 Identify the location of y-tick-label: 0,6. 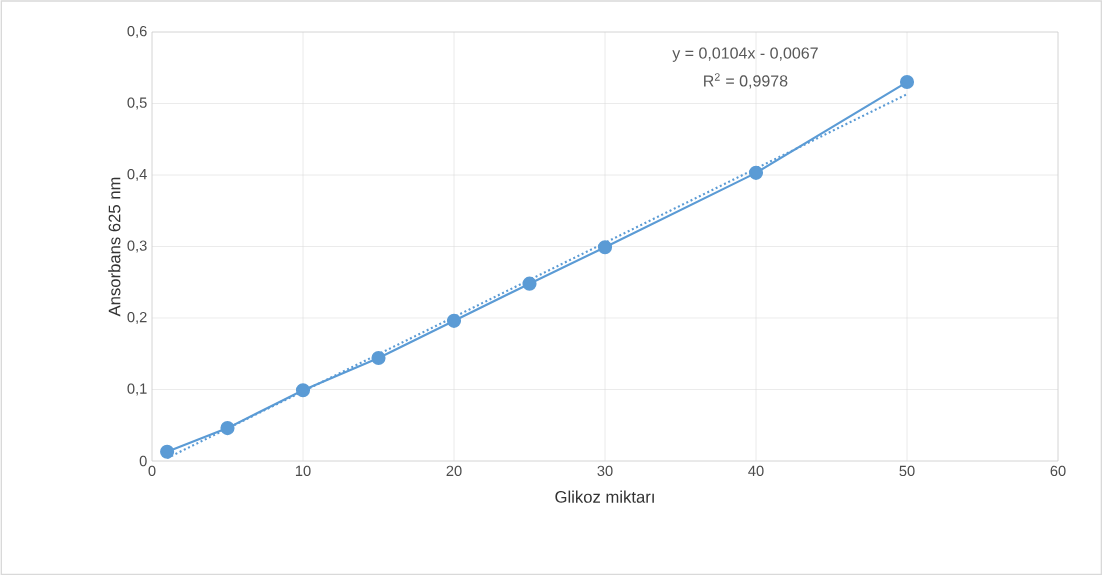
(137, 32).